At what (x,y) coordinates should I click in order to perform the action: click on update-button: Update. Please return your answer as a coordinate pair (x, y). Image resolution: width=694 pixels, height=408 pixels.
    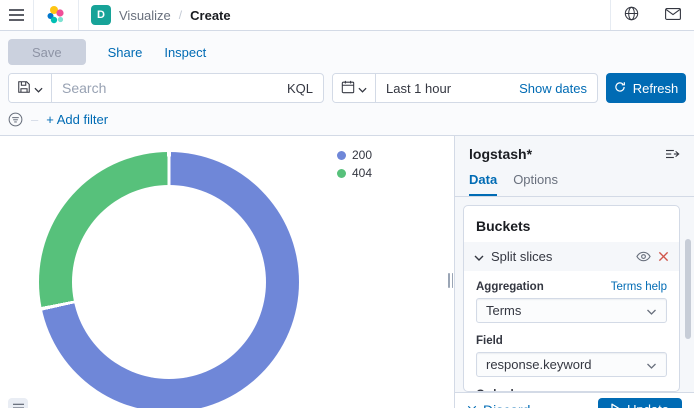
    Looking at the image, I should click on (640, 402).